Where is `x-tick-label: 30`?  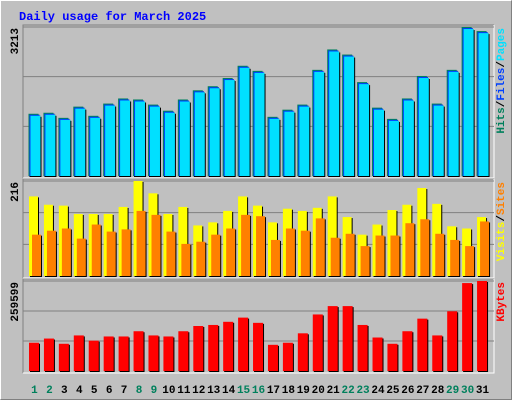
x-tick-label: 30 is located at coordinates (467, 391).